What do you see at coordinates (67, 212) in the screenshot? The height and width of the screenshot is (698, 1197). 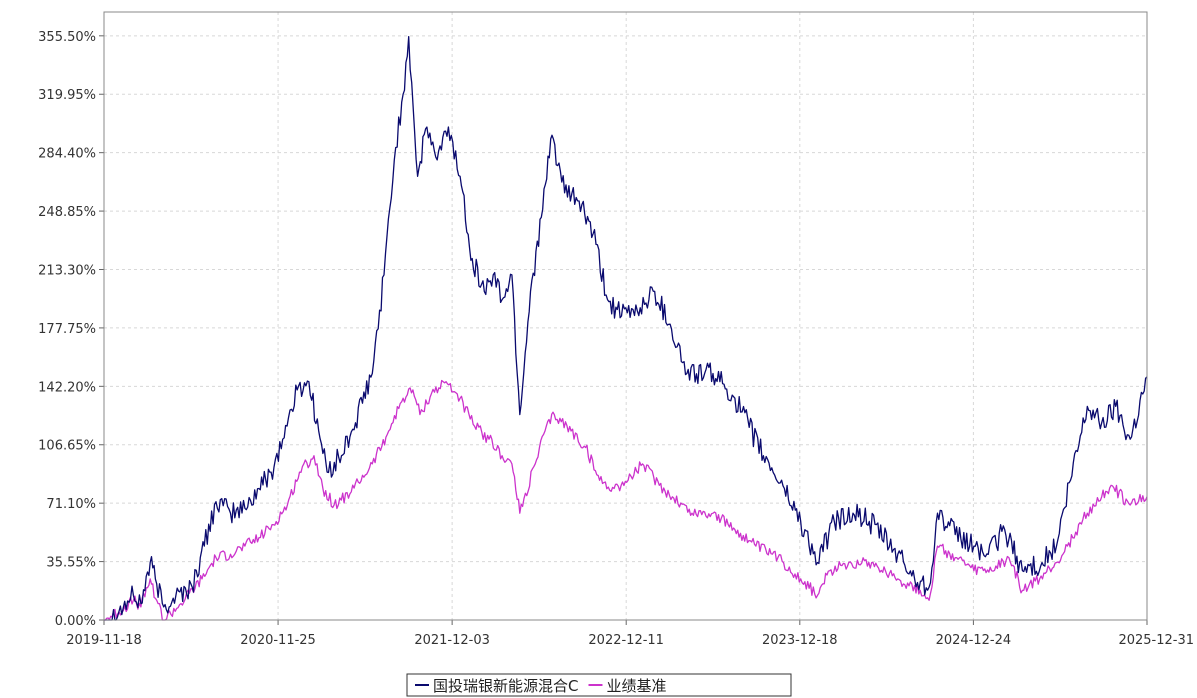 I see `y-tick-label: 248.85%` at bounding box center [67, 212].